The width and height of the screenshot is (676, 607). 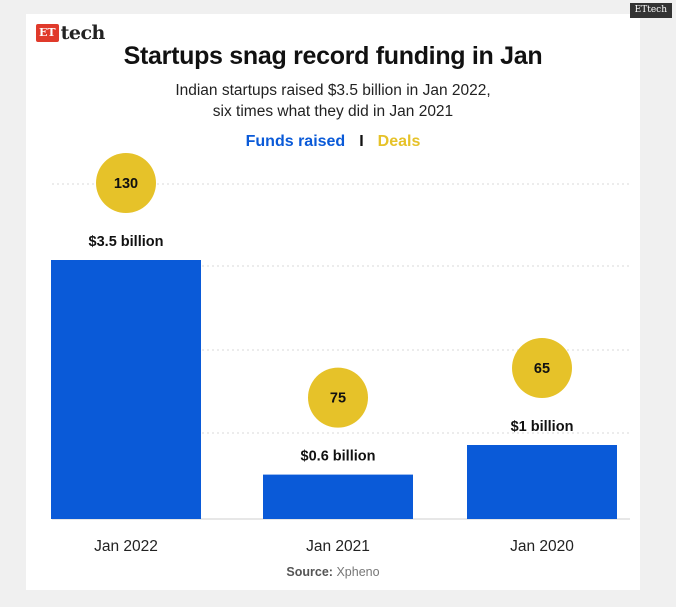 What do you see at coordinates (361, 141) in the screenshot?
I see `legend-separator: I` at bounding box center [361, 141].